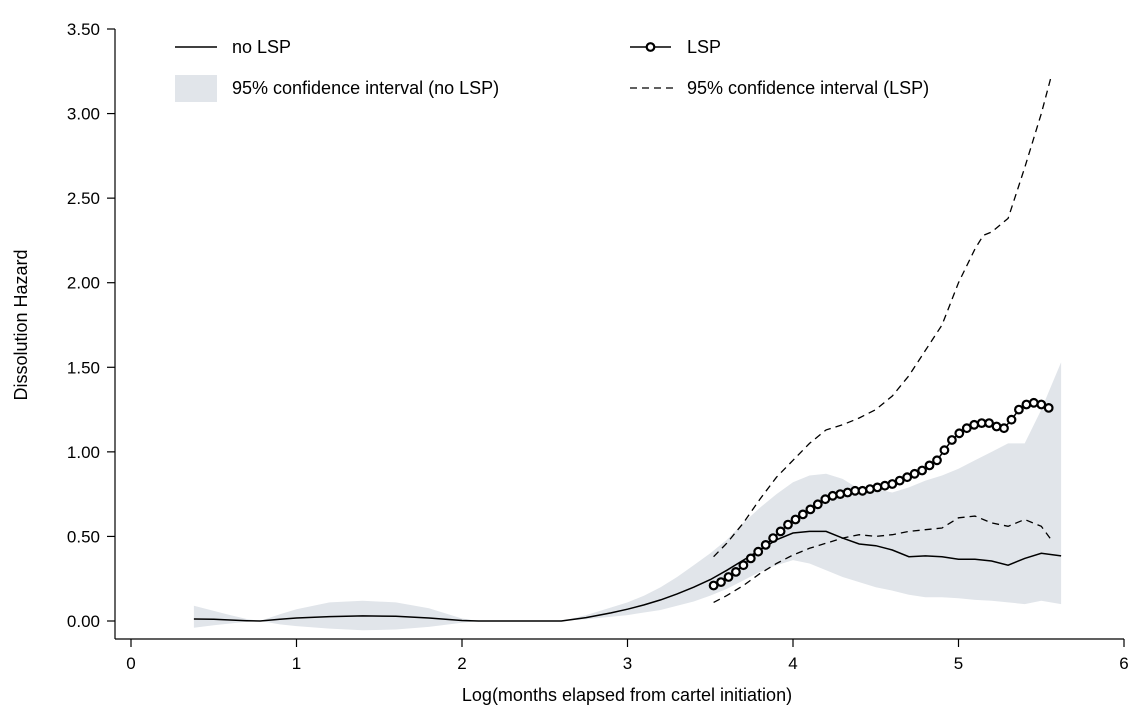 The height and width of the screenshot is (709, 1133). What do you see at coordinates (650, 47) in the screenshot?
I see `legend-swatch-lsp-marker` at bounding box center [650, 47].